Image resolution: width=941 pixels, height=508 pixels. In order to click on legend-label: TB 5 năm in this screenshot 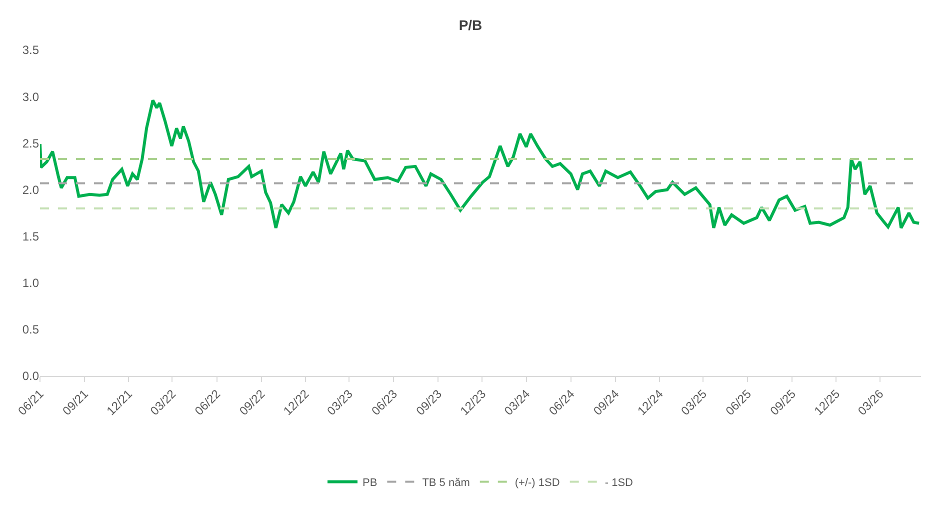, I will do `click(446, 483)`.